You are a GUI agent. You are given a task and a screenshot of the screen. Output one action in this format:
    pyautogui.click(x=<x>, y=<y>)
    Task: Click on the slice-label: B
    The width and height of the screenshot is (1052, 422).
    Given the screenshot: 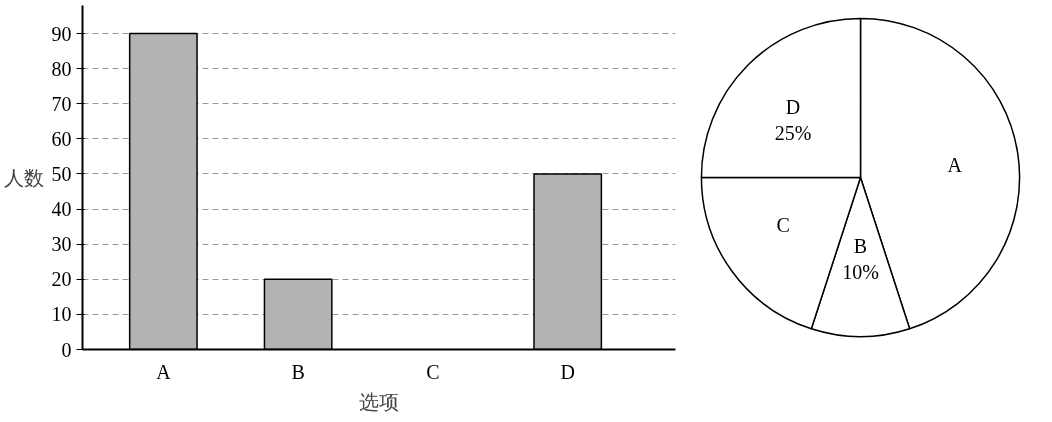 What is the action you would take?
    pyautogui.click(x=860, y=245)
    